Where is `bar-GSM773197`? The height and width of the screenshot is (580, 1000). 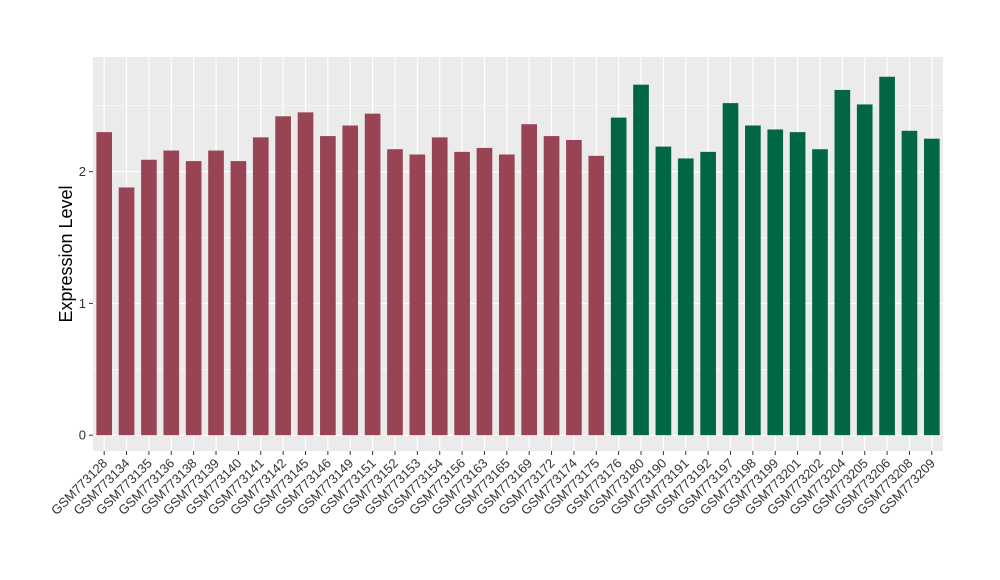 bar-GSM773197 is located at coordinates (730, 269).